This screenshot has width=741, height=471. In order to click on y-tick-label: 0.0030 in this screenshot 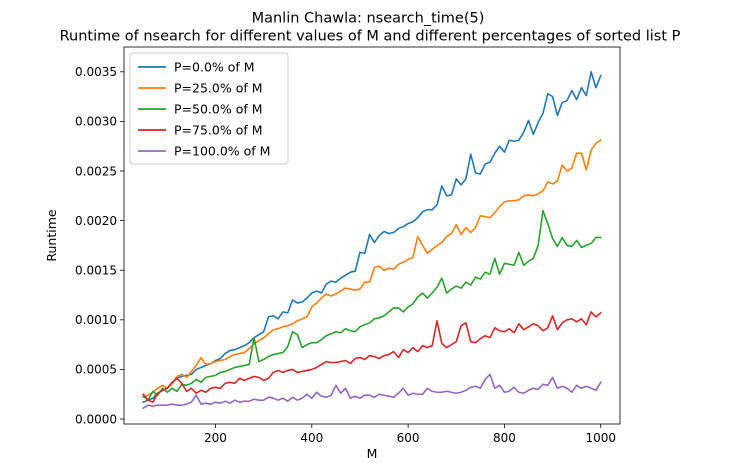, I will do `click(96, 122)`.